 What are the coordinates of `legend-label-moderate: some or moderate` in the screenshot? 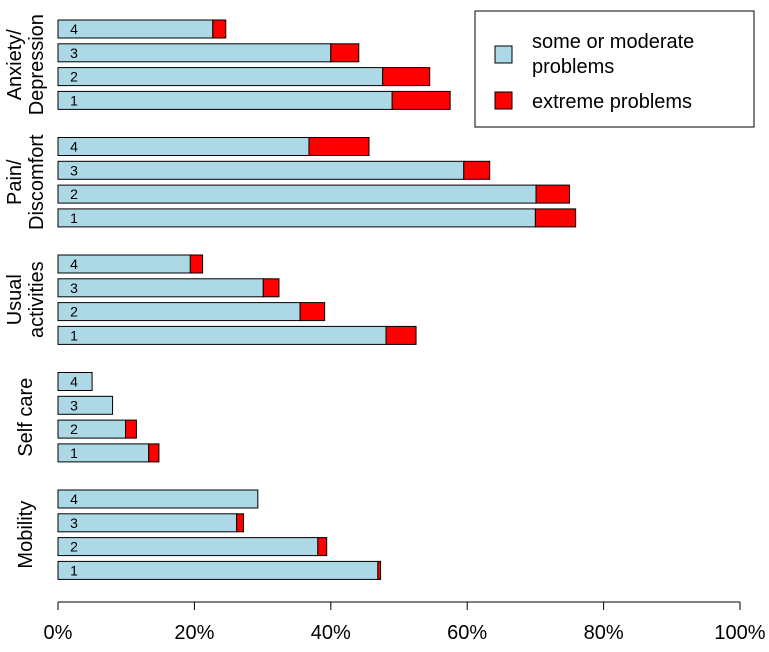 It's located at (613, 42).